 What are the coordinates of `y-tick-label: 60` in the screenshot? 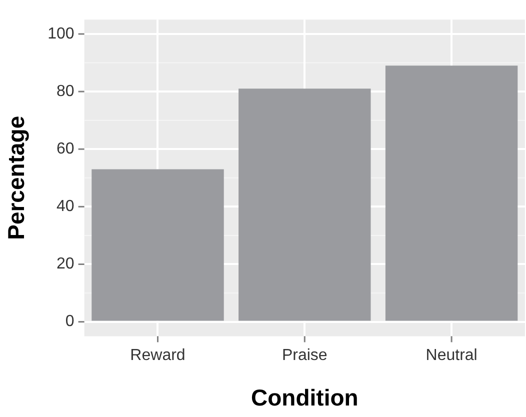 It's located at (65, 149).